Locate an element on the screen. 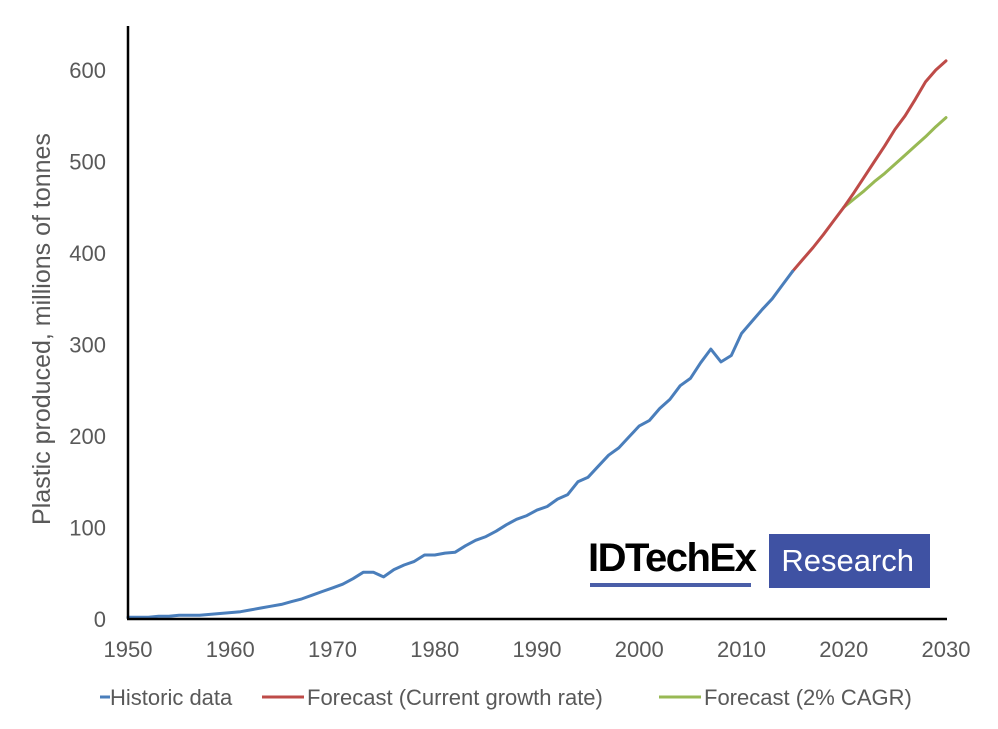 This screenshot has width=998, height=729. x-tick-label: 2020 is located at coordinates (843, 649).